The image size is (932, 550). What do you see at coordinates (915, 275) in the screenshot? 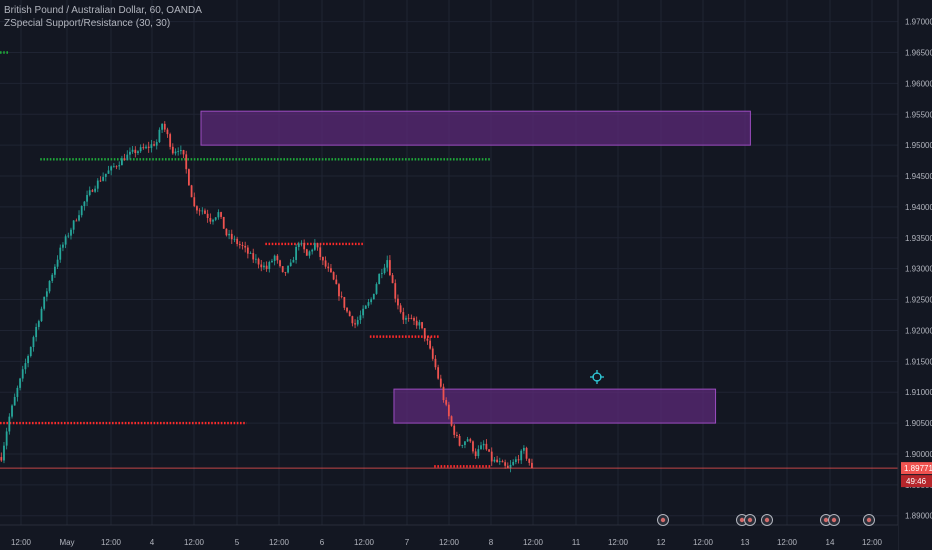
I see `price-axis` at bounding box center [915, 275].